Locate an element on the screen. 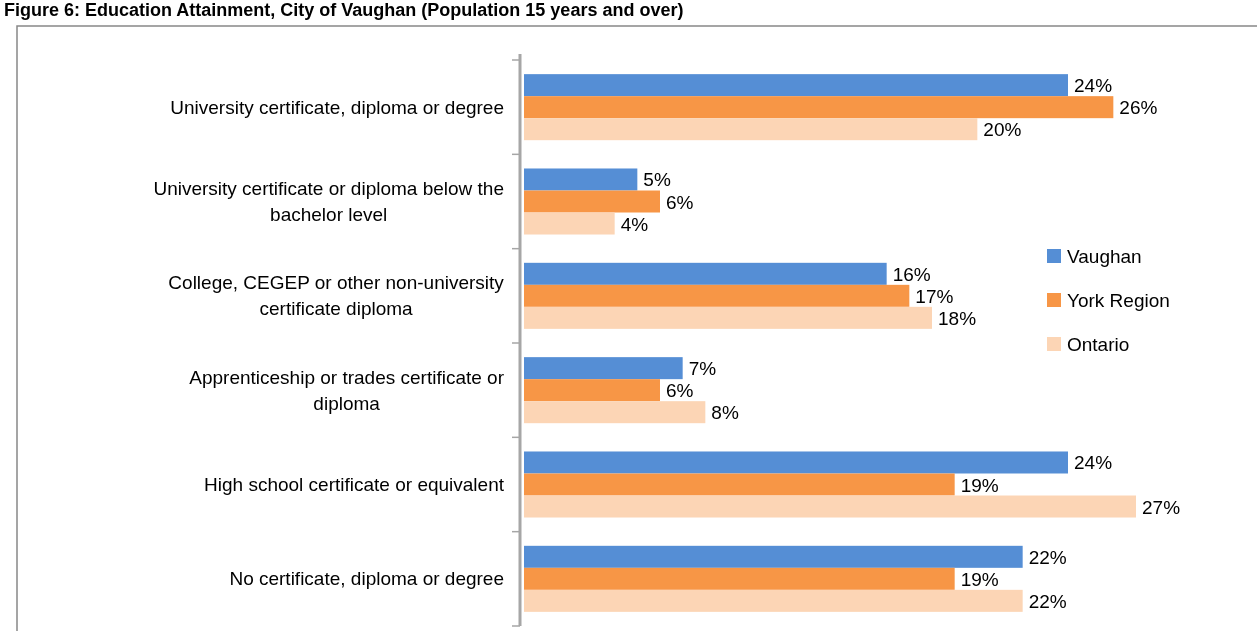 The image size is (1257, 631). data-label: 7% is located at coordinates (702, 368).